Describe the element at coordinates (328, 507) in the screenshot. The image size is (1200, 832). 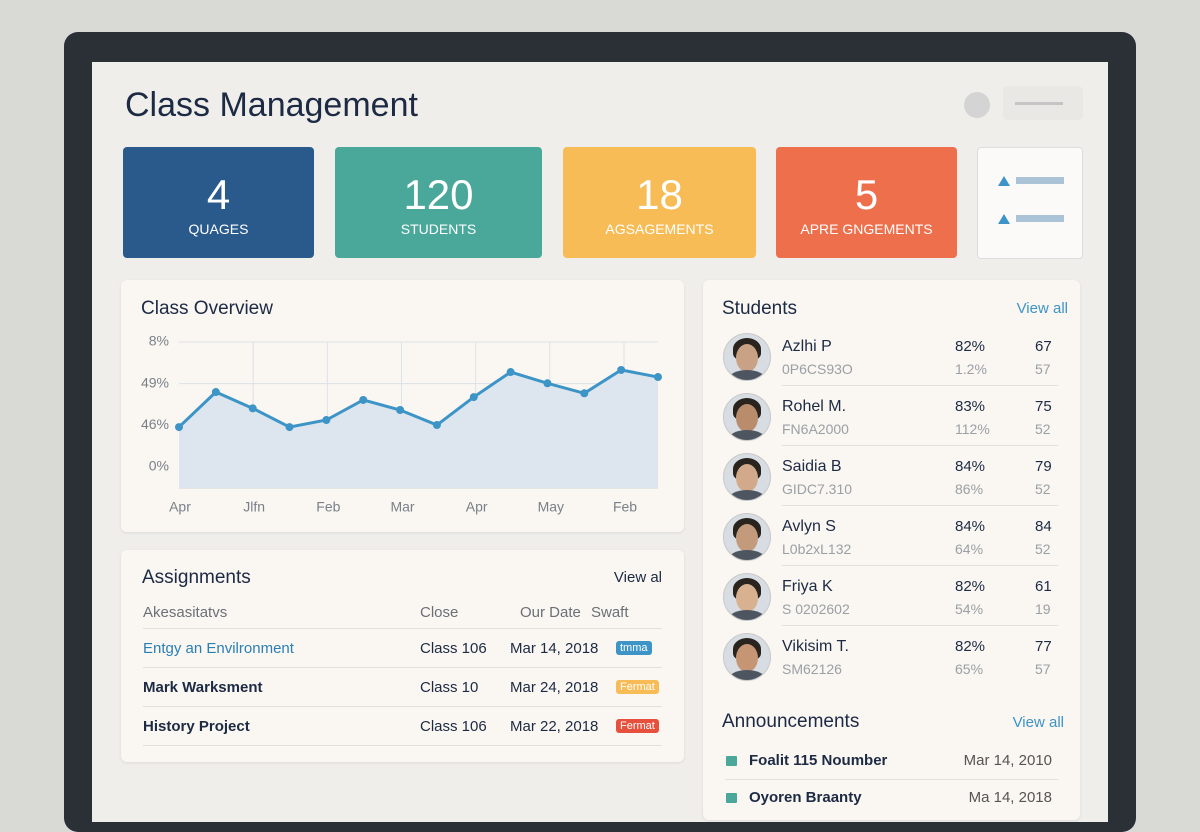
I see `x-label: Feb` at that location.